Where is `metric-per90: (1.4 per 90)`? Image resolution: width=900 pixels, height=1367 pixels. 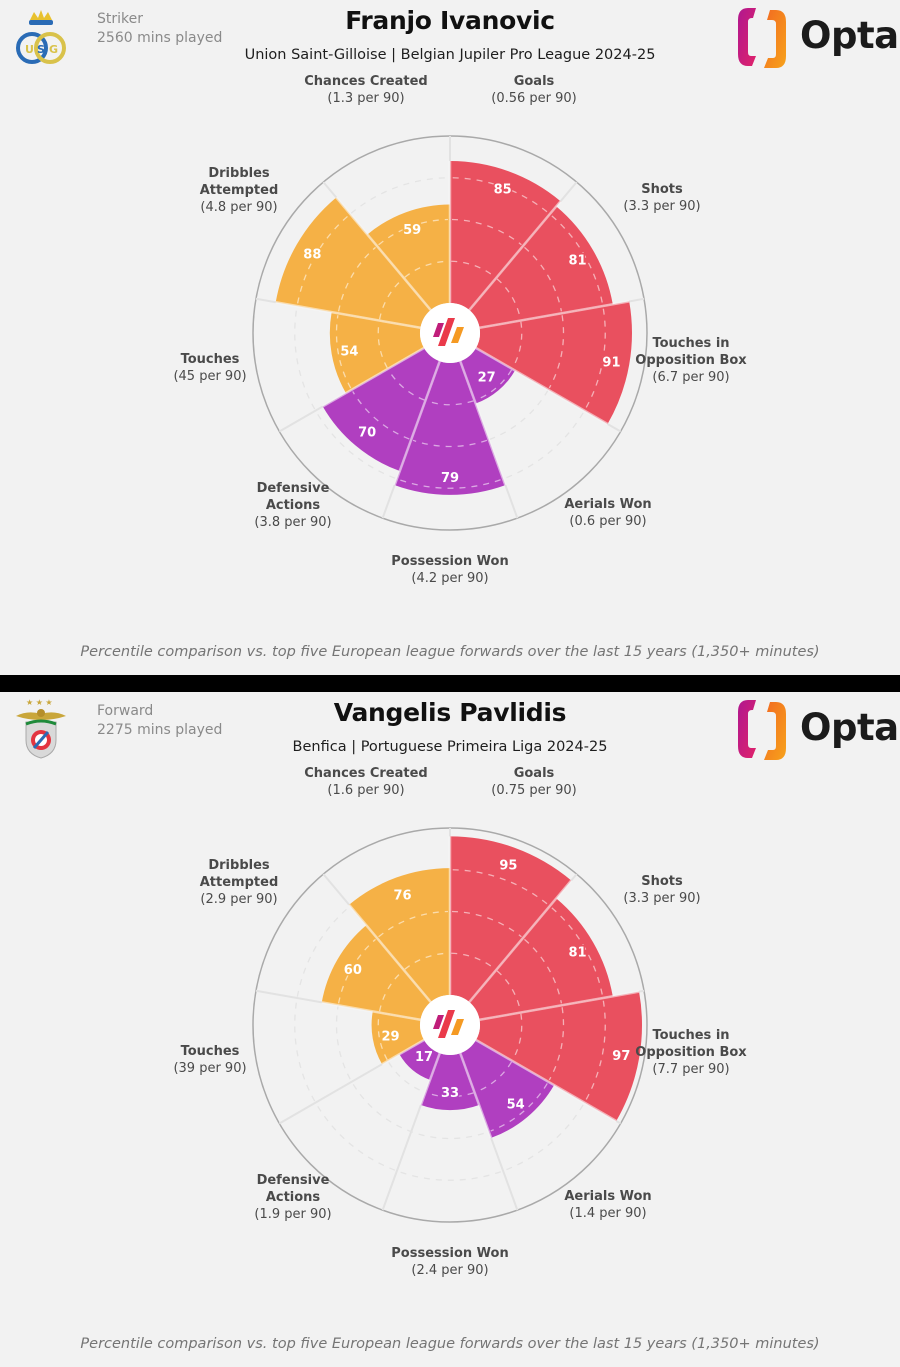
metric-per90: (1.4 per 90) is located at coordinates (607, 1213).